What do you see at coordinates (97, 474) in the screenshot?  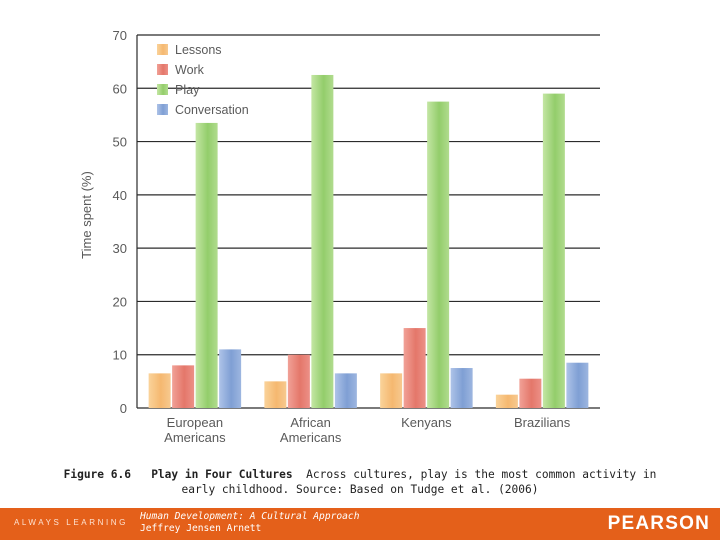 I see `figure-id: Figure 6.6` at bounding box center [97, 474].